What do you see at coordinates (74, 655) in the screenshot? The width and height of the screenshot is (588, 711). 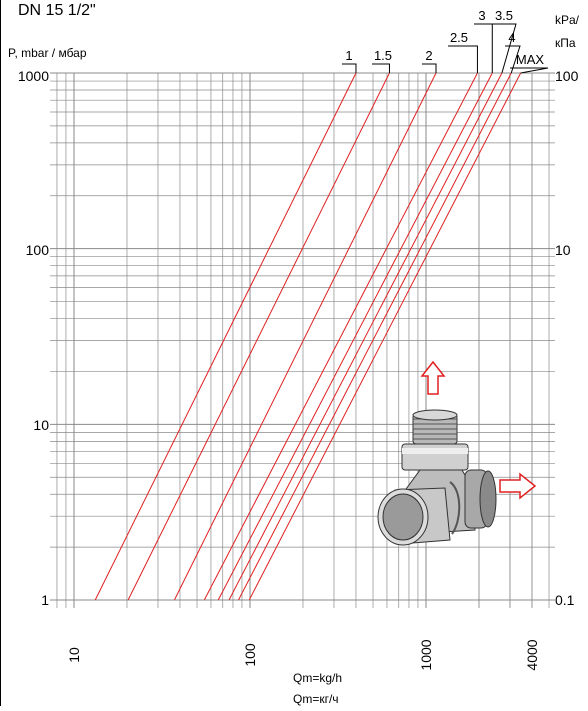 I see `x-tick-label: 10` at bounding box center [74, 655].